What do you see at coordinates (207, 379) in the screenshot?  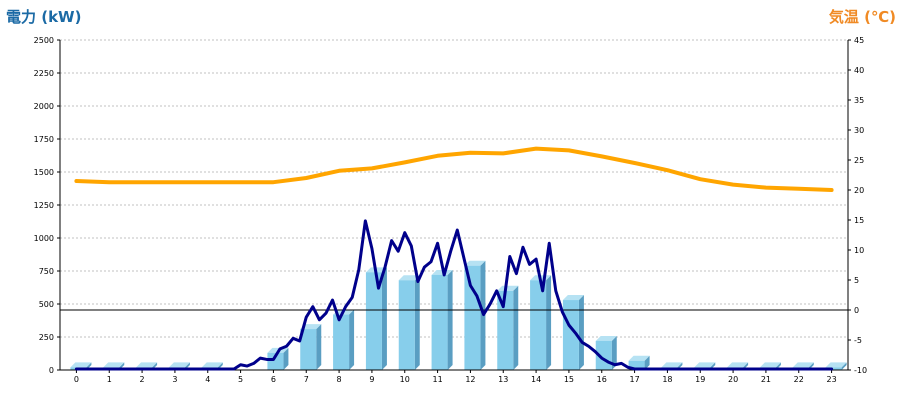 I see `x-tick-label: 4` at bounding box center [207, 379].